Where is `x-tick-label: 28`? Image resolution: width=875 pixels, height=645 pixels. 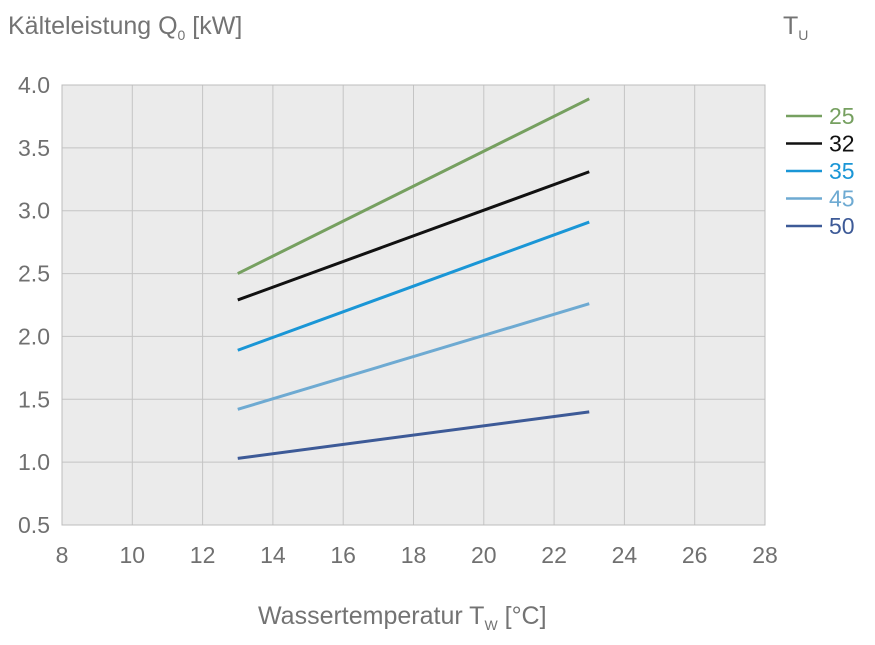 x-tick-label: 28 is located at coordinates (765, 555).